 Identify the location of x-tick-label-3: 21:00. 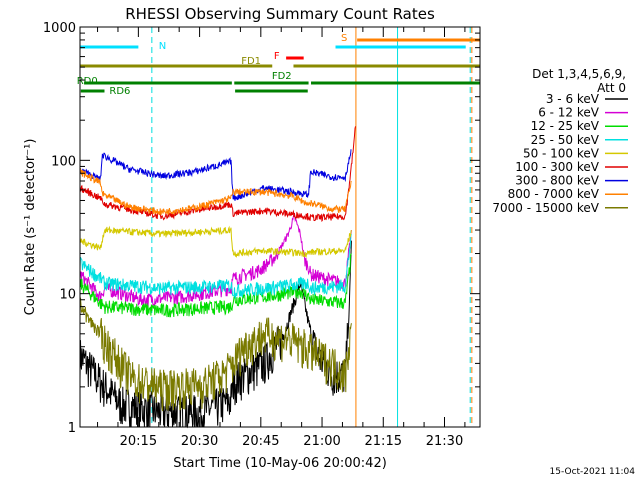
(321, 441).